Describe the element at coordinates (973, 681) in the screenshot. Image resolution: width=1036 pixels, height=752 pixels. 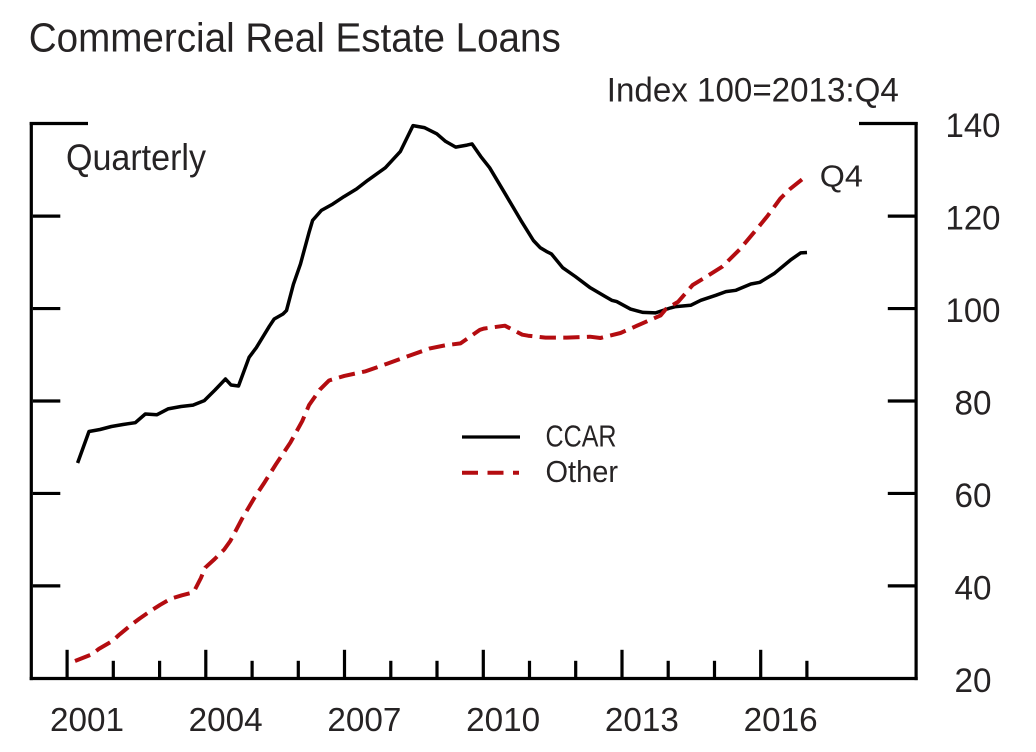
I see `svg-text: 20` at that location.